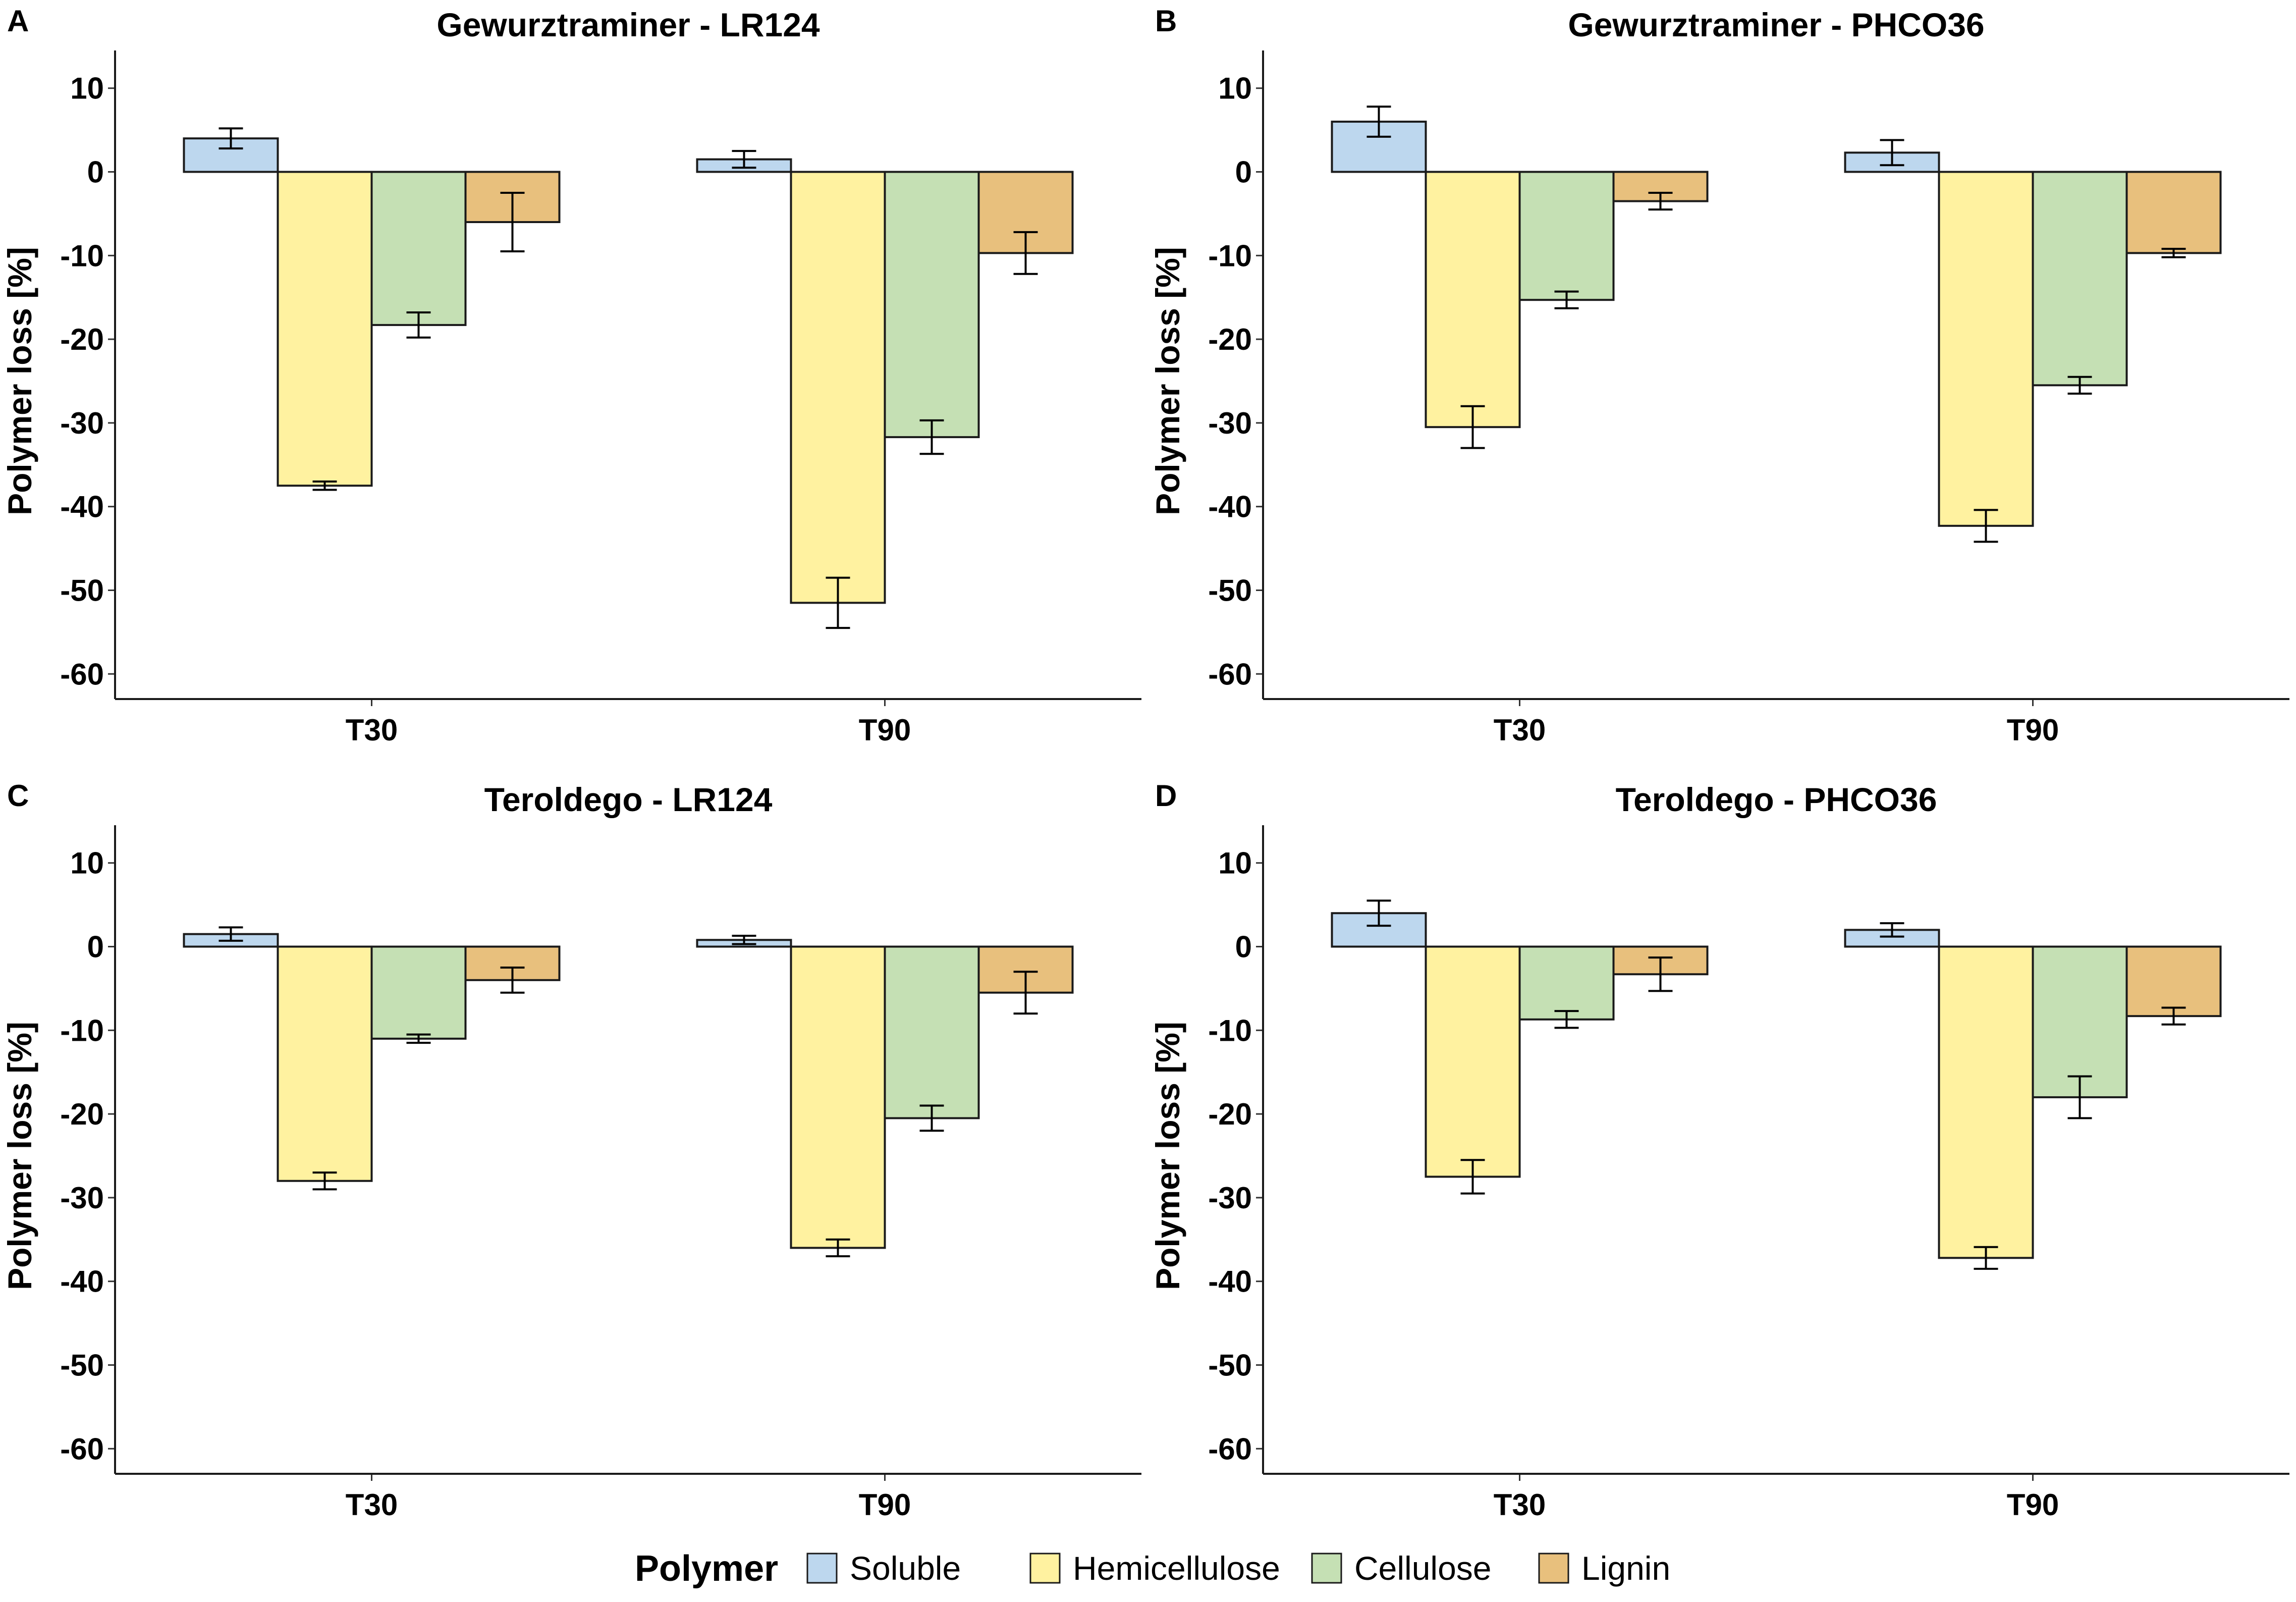 The height and width of the screenshot is (1602, 2296). Describe the element at coordinates (1776, 799) in the screenshot. I see `panel-title: Teroldego - PHCO36` at that location.